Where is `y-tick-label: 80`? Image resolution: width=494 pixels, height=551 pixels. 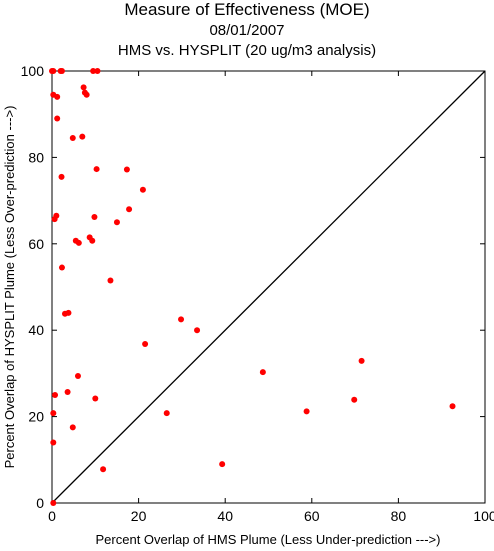
y-tick-label: 80 is located at coordinates (36, 157).